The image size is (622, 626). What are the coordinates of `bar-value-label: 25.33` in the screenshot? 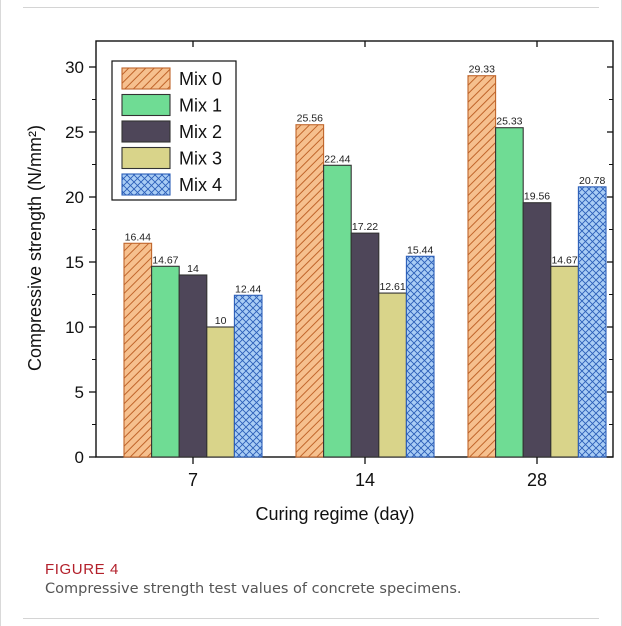 It's located at (509, 122).